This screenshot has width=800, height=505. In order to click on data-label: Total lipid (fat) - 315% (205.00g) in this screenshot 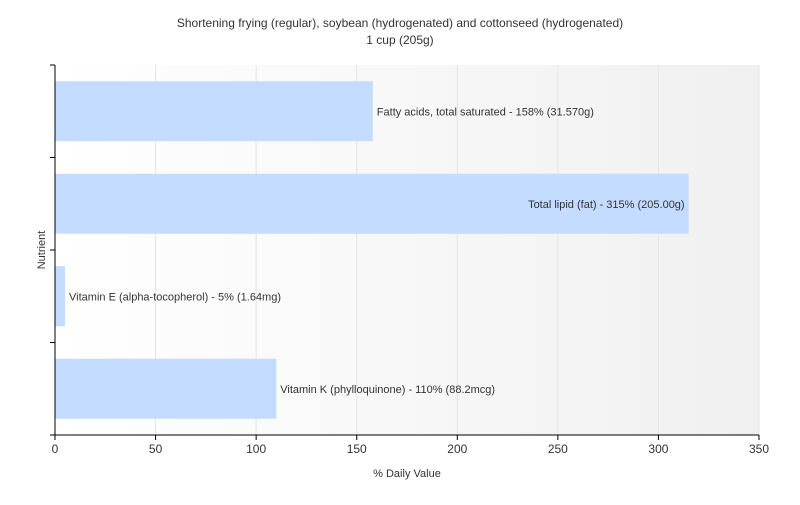, I will do `click(606, 205)`.